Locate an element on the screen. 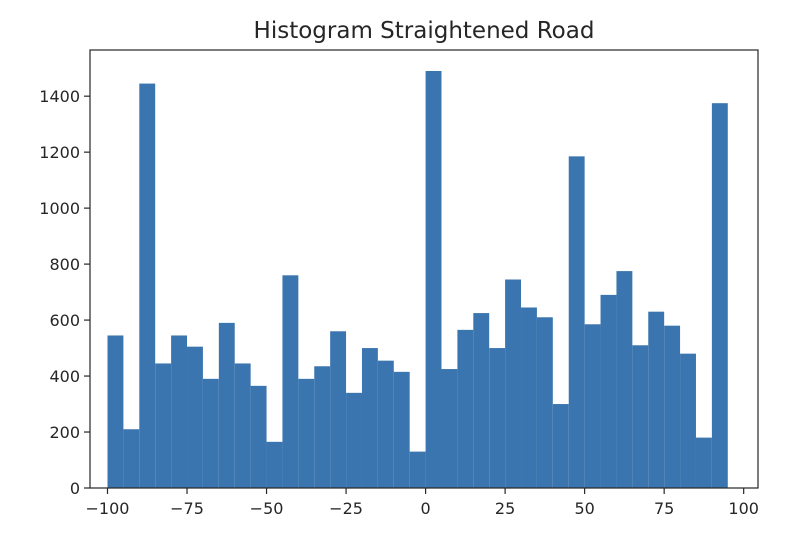 The width and height of the screenshot is (800, 540). x-tick-label: 0 is located at coordinates (425, 508).